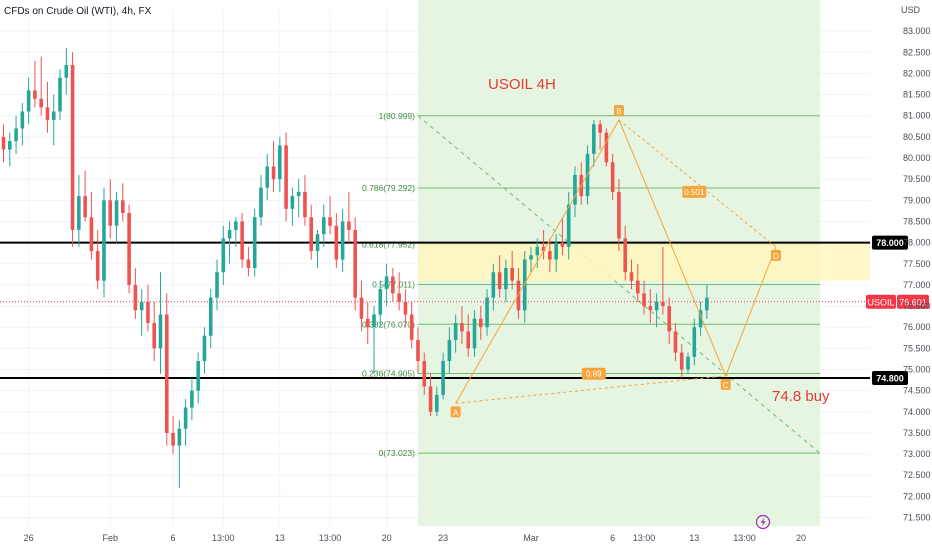 This screenshot has height=550, width=932. I want to click on time-tick-label: Feb, so click(111, 538).